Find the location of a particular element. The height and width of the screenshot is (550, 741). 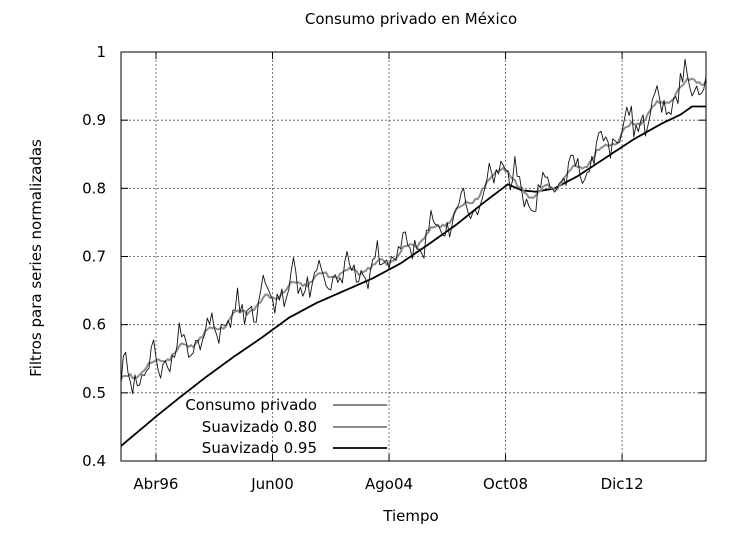

legend-label: Consumo privado is located at coordinates (251, 405).